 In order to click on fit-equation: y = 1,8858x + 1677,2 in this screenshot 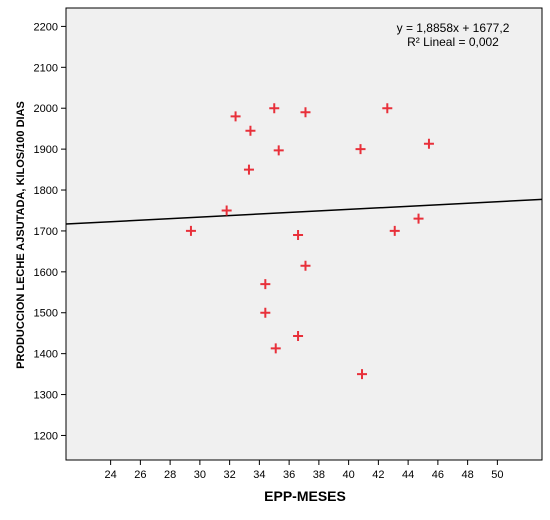, I will do `click(453, 28)`.